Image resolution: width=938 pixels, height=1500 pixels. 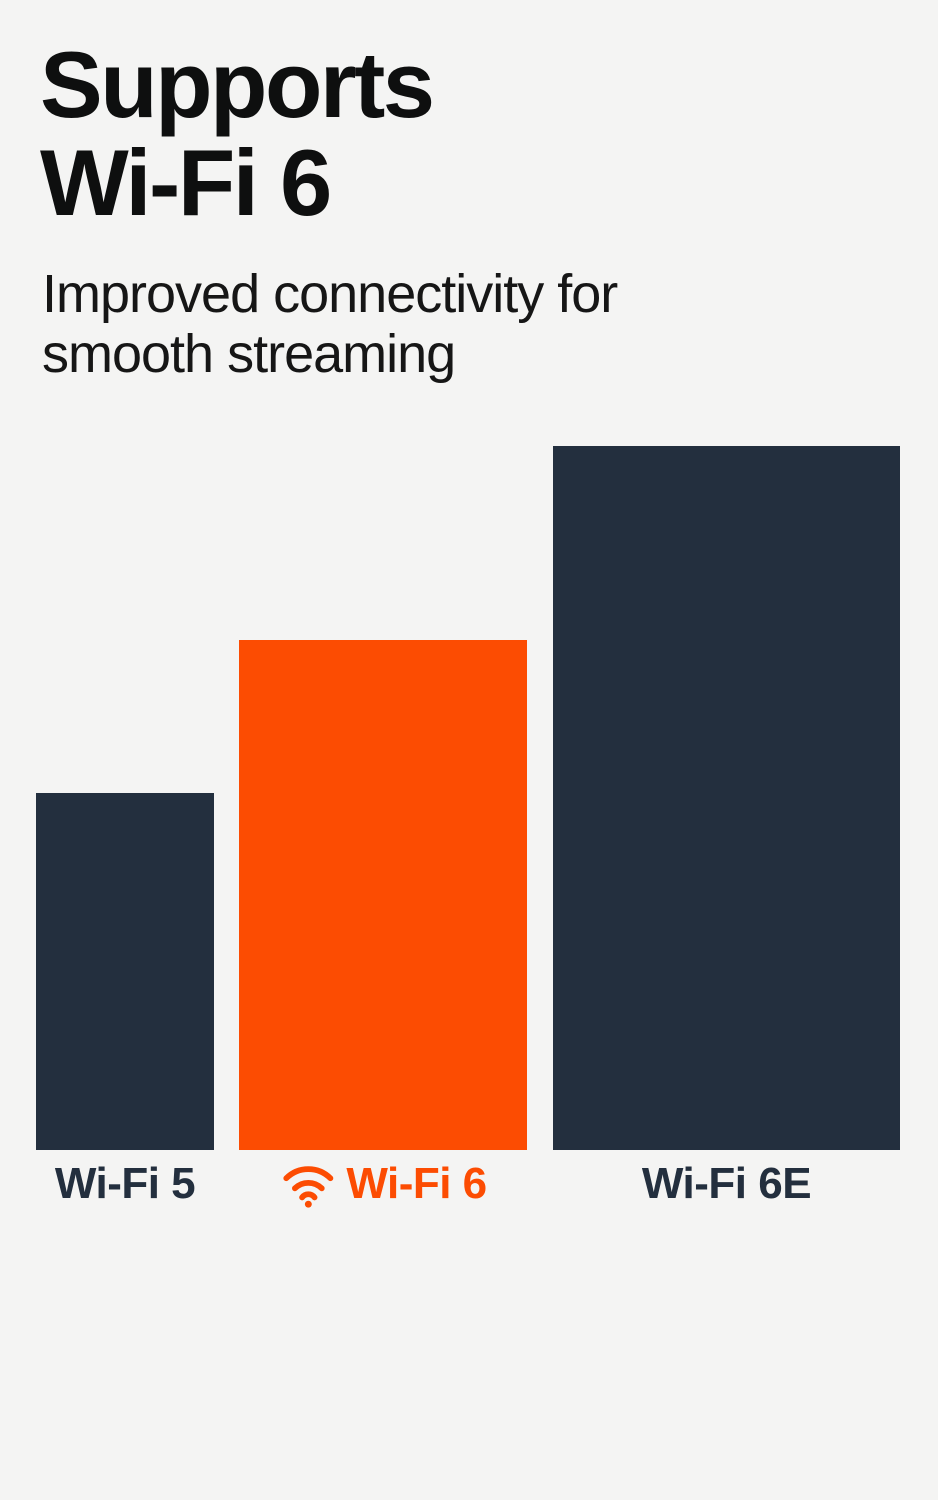 I want to click on bar-label-wi-fi-6e: Wi-Fi 6E, so click(x=726, y=1184).